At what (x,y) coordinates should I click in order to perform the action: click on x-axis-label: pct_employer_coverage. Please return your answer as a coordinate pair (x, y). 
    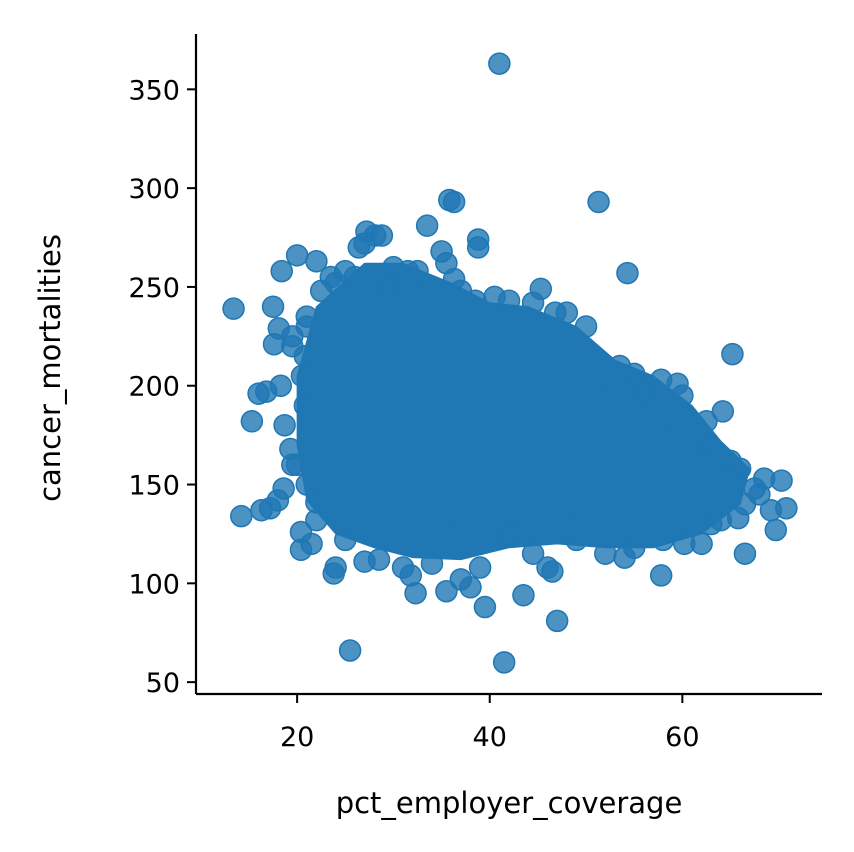
    Looking at the image, I should click on (509, 803).